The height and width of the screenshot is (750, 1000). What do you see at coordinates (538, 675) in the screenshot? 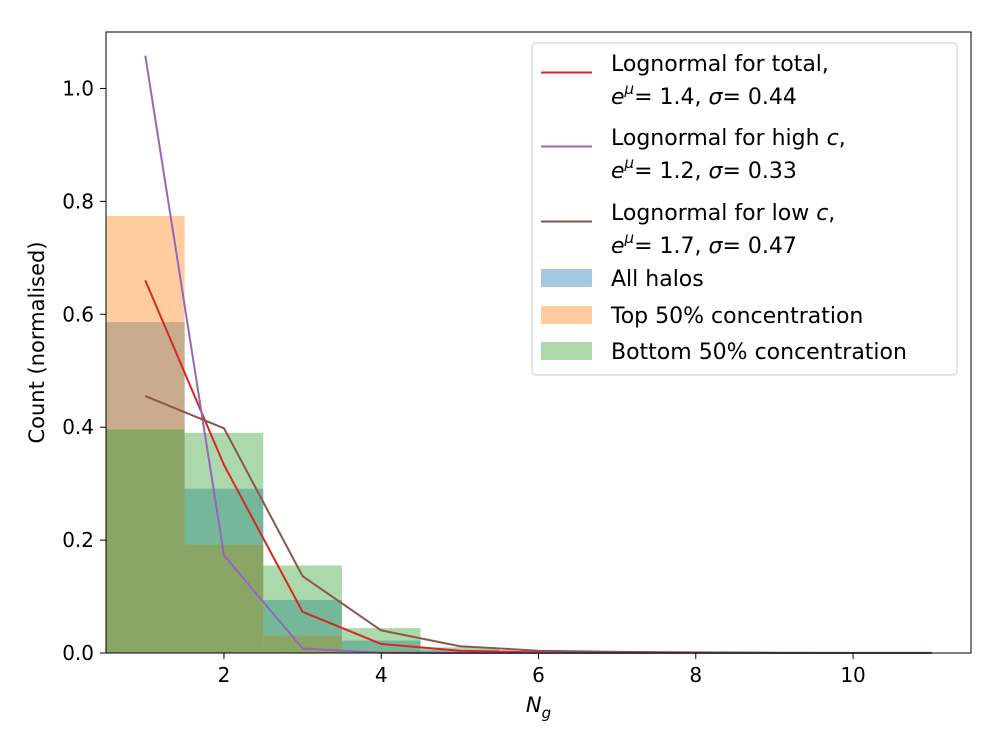
I see `x-tick-label: 6` at bounding box center [538, 675].